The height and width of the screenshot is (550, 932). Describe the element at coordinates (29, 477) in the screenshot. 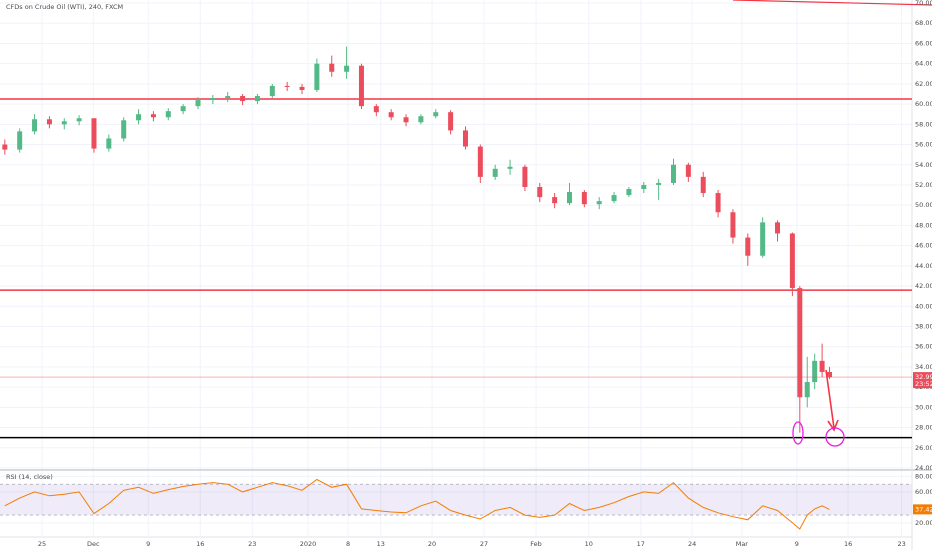

I see `indicator-title: RSI (14, close)` at that location.